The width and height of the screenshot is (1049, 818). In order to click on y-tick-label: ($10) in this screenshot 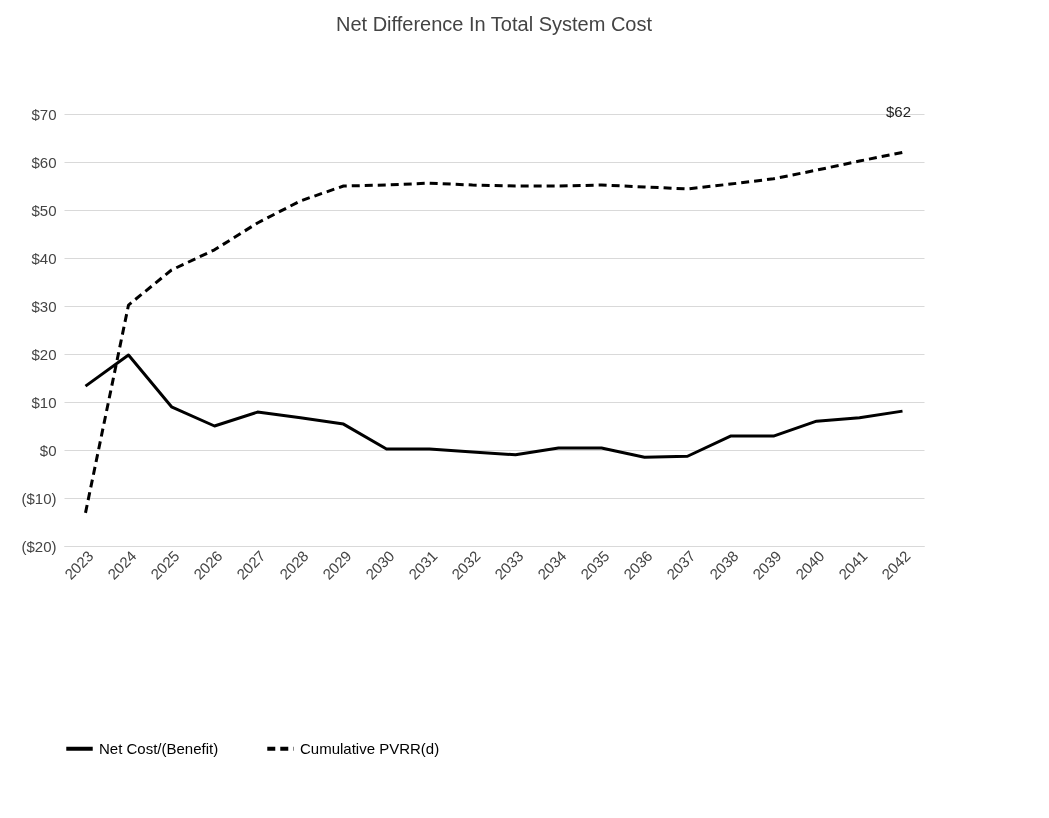, I will do `click(39, 498)`.